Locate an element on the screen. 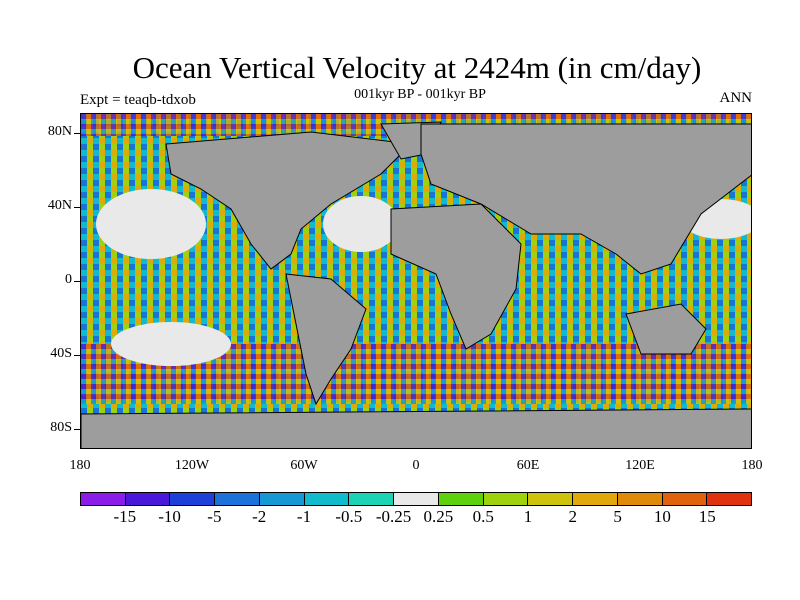  colorbar is located at coordinates (416, 499).